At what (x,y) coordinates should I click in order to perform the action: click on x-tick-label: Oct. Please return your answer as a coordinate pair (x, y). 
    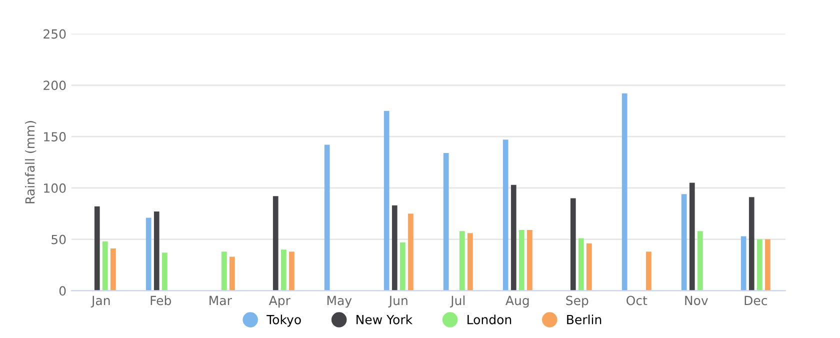
    Looking at the image, I should click on (637, 301).